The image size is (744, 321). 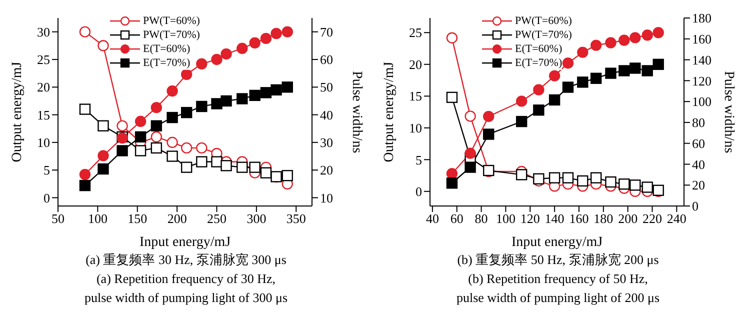 What do you see at coordinates (506, 218) in the screenshot?
I see `x-tick-label: 100` at bounding box center [506, 218].